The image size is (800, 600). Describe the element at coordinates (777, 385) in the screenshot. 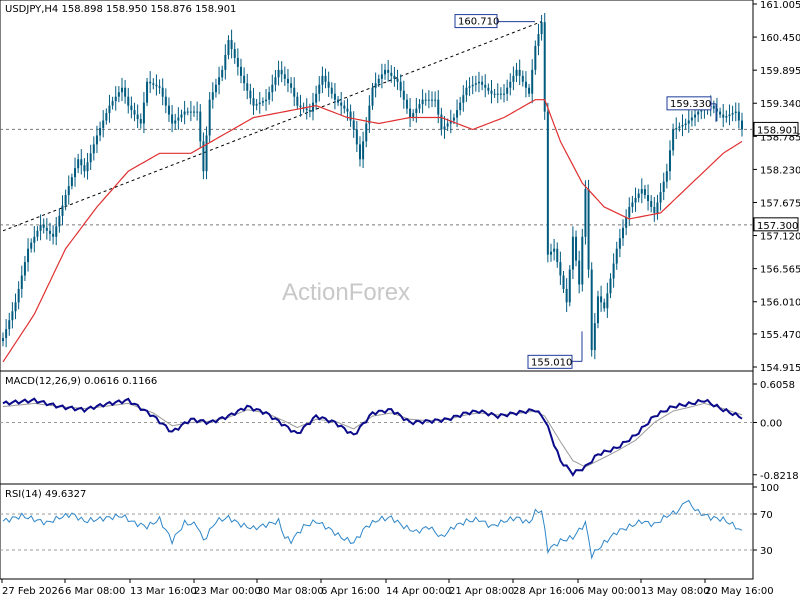

I see `macd-tick-label: 0.6058` at that location.